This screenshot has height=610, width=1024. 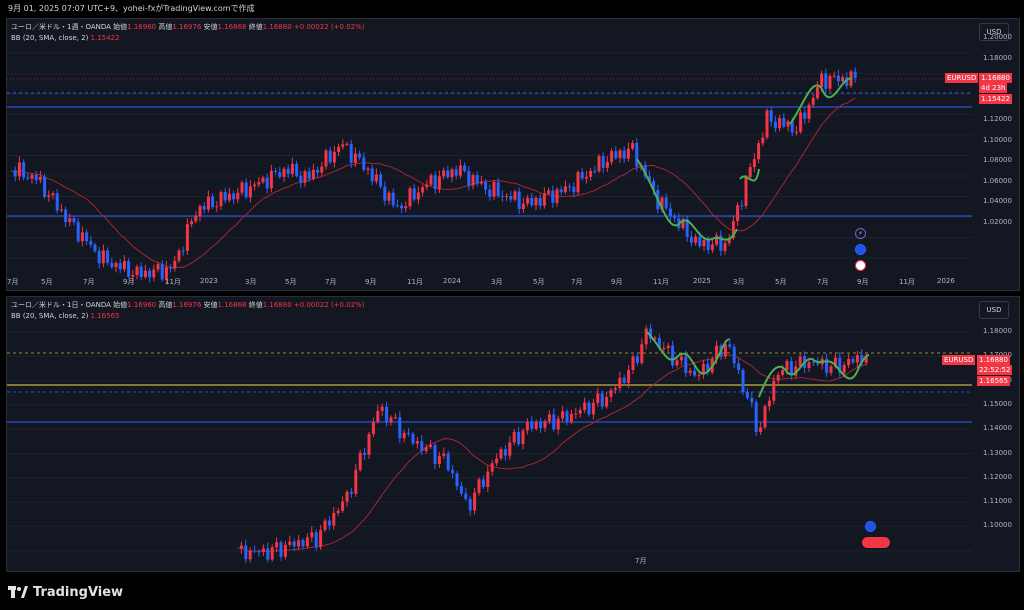 I want to click on us-events-icon, so click(x=876, y=542).